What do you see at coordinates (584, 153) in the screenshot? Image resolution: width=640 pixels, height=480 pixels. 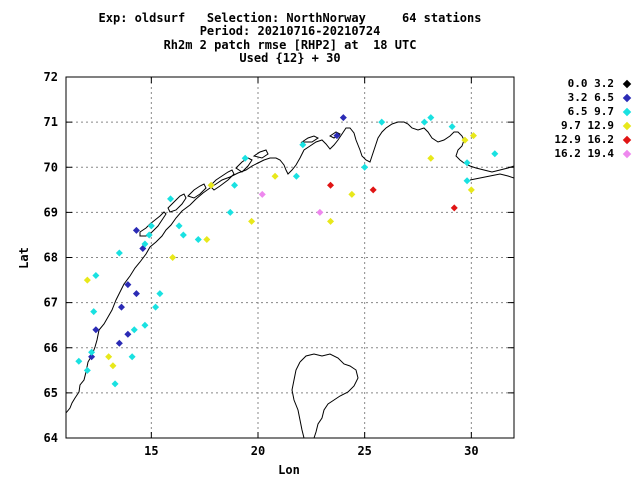 I see `legend-label: 16.2 19.4` at bounding box center [584, 153].